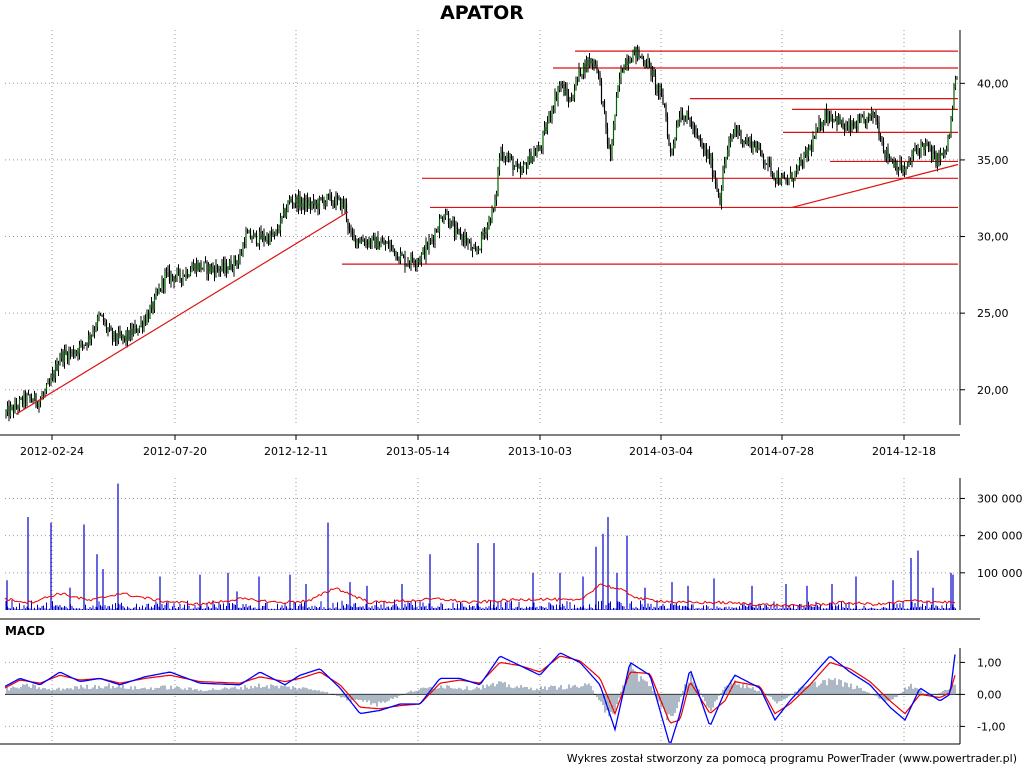  I want to click on macd-lines, so click(480, 698).